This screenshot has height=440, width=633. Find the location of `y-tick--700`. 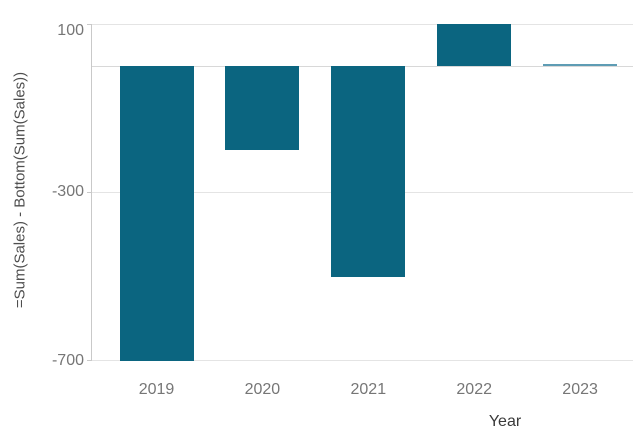

y-tick--700 is located at coordinates (89, 361).